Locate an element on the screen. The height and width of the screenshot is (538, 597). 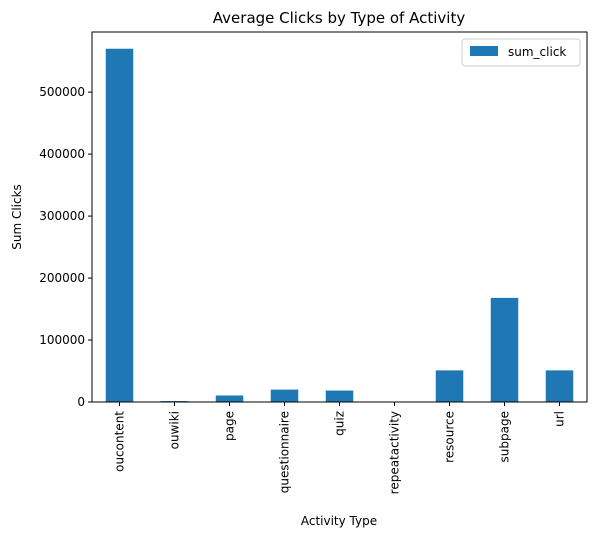
y-tick-label: 500000 is located at coordinates (62, 92).